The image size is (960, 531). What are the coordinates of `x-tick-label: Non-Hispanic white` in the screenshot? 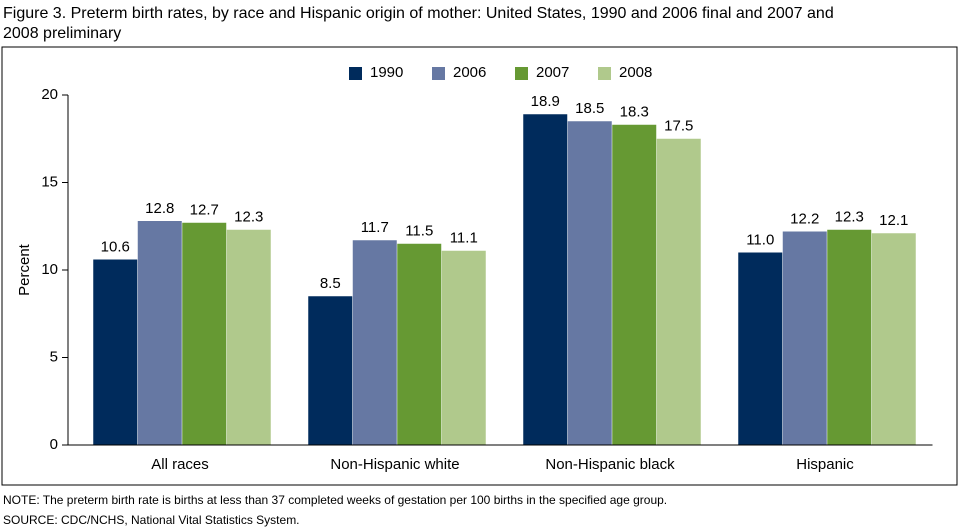 It's located at (394, 464).